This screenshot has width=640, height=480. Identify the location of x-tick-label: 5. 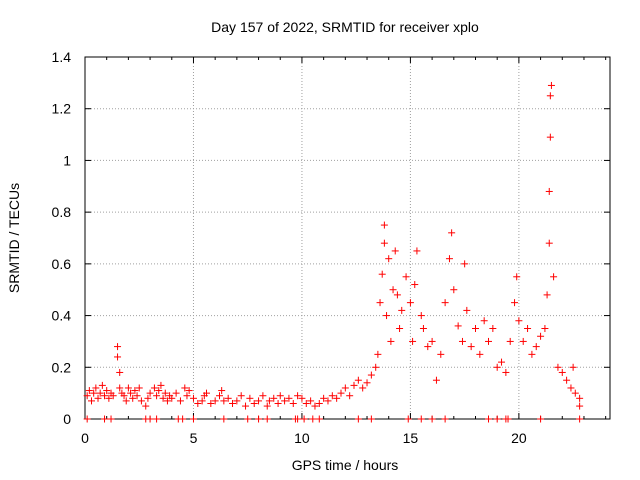
(194, 438).